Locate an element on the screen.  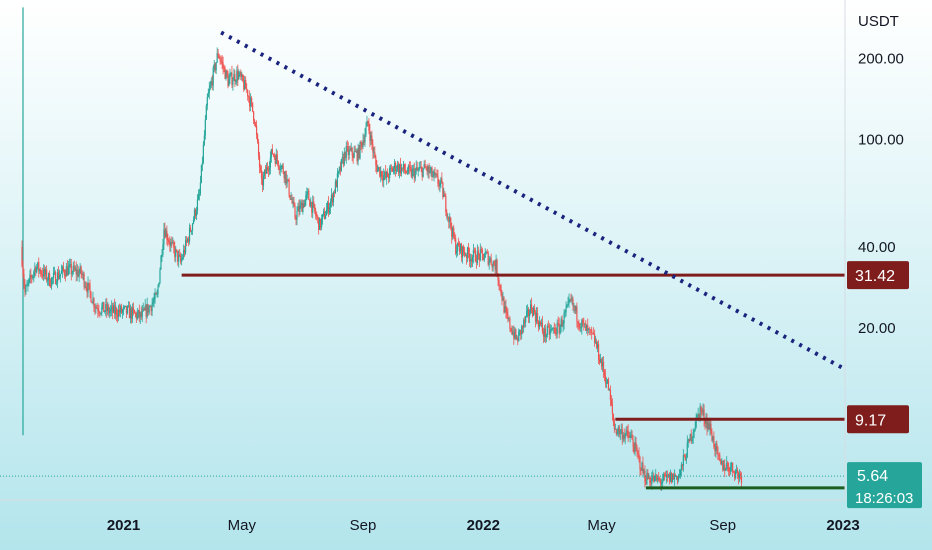
price-axis: 200.00 100.00 40.00 20.00 is located at coordinates (881, 194).